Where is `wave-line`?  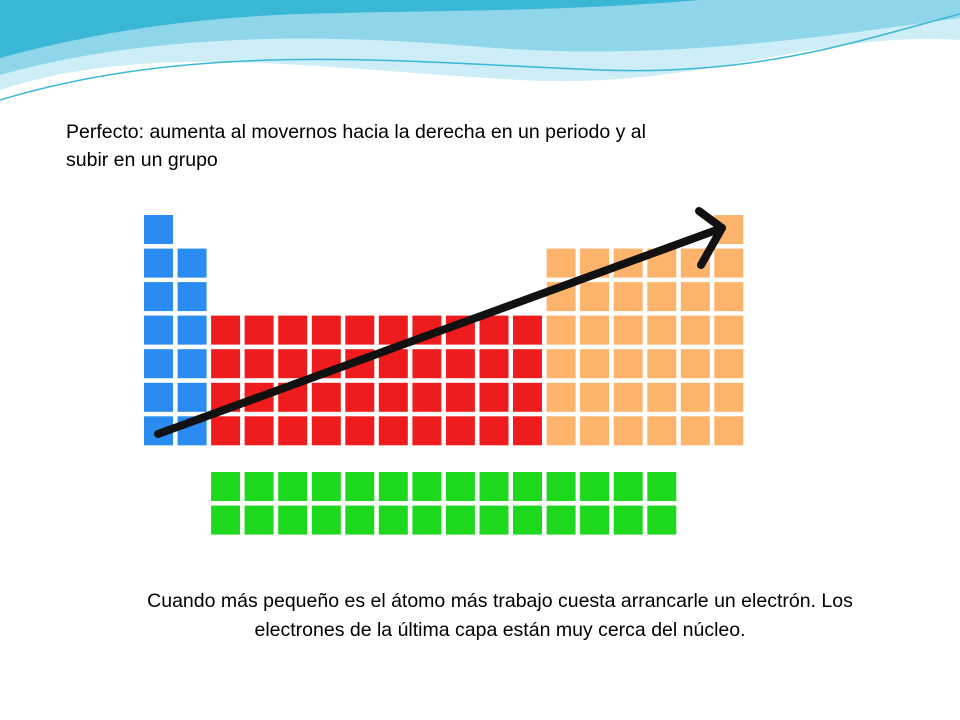 wave-line is located at coordinates (480, 57).